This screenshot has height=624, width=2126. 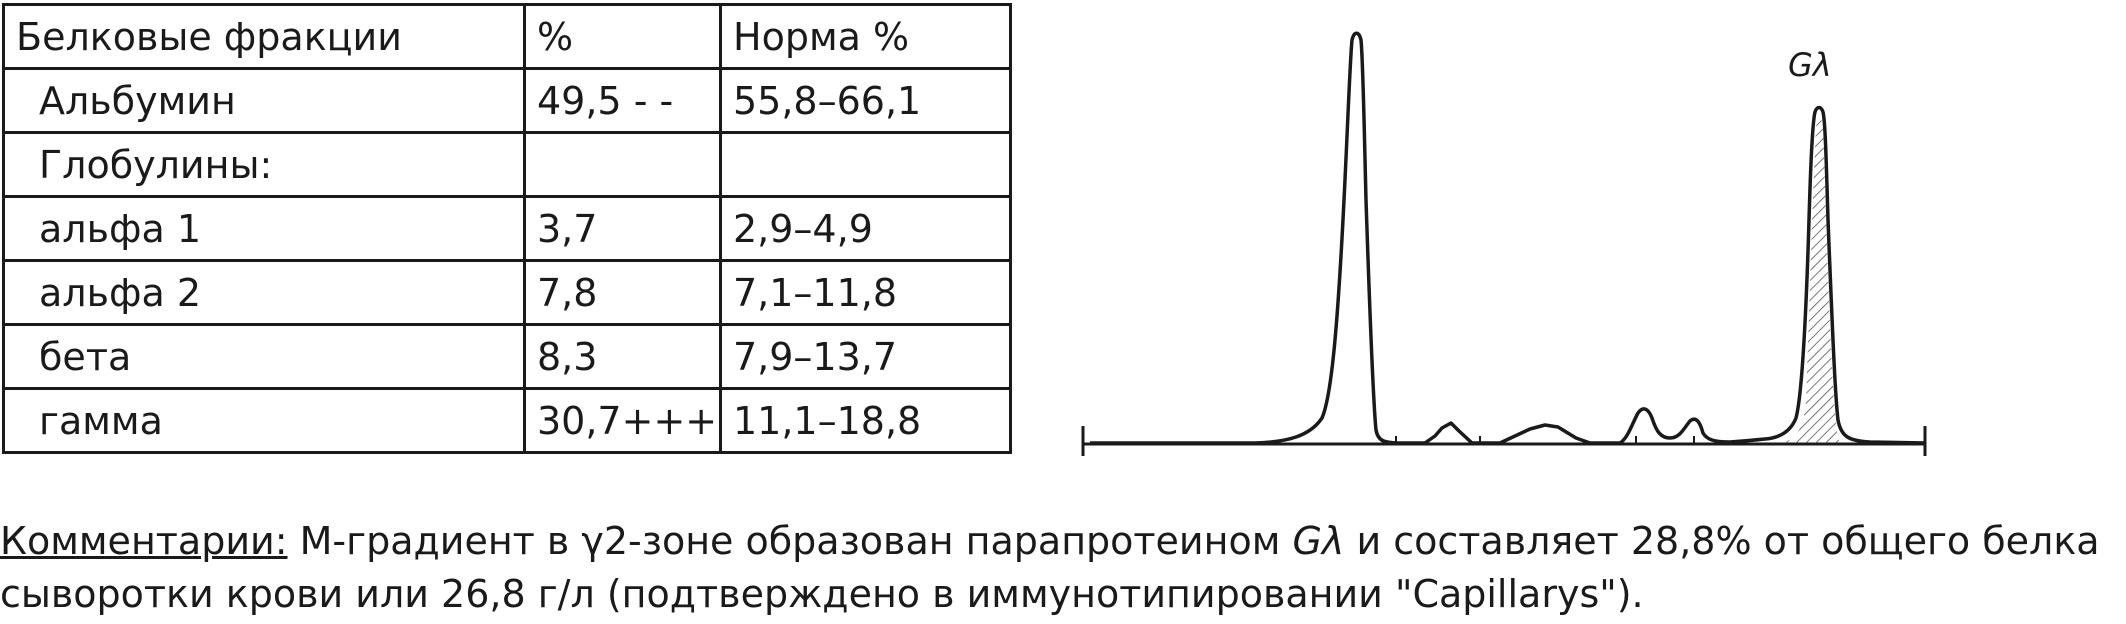 What do you see at coordinates (1810, 65) in the screenshot?
I see `peak-label: Gλ` at bounding box center [1810, 65].